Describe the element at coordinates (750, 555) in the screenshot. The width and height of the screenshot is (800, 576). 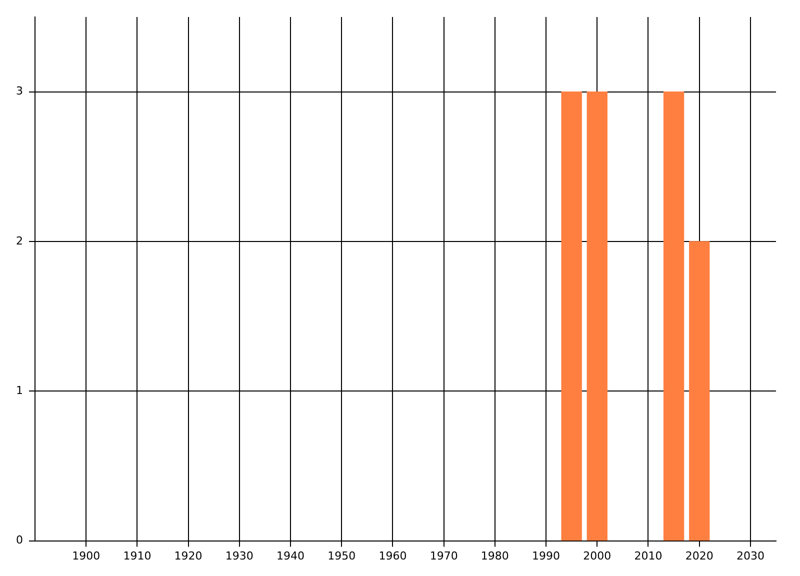
I see `x-tick-label: 2030` at that location.